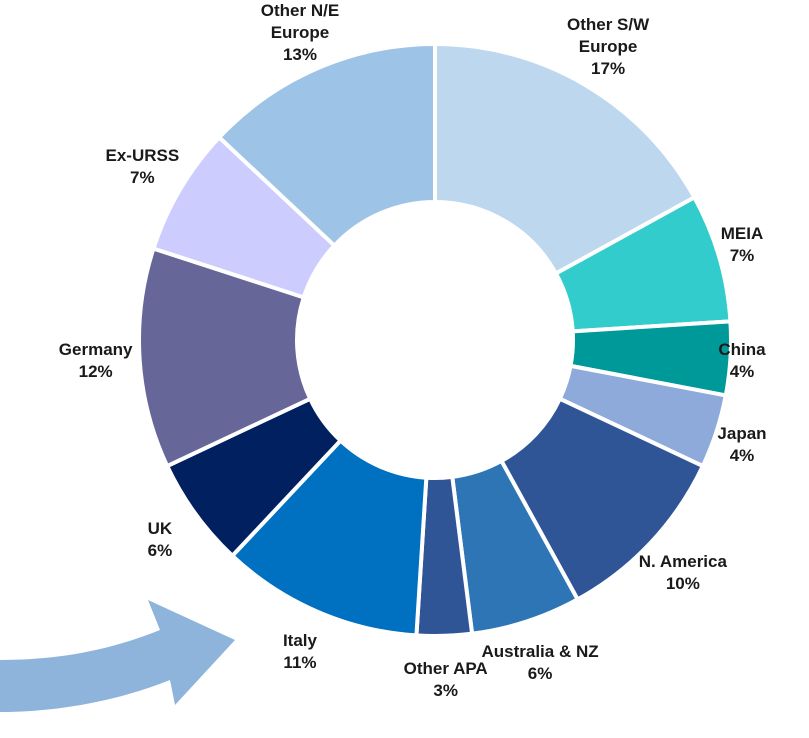  I want to click on category-label: N. America, so click(682, 561).